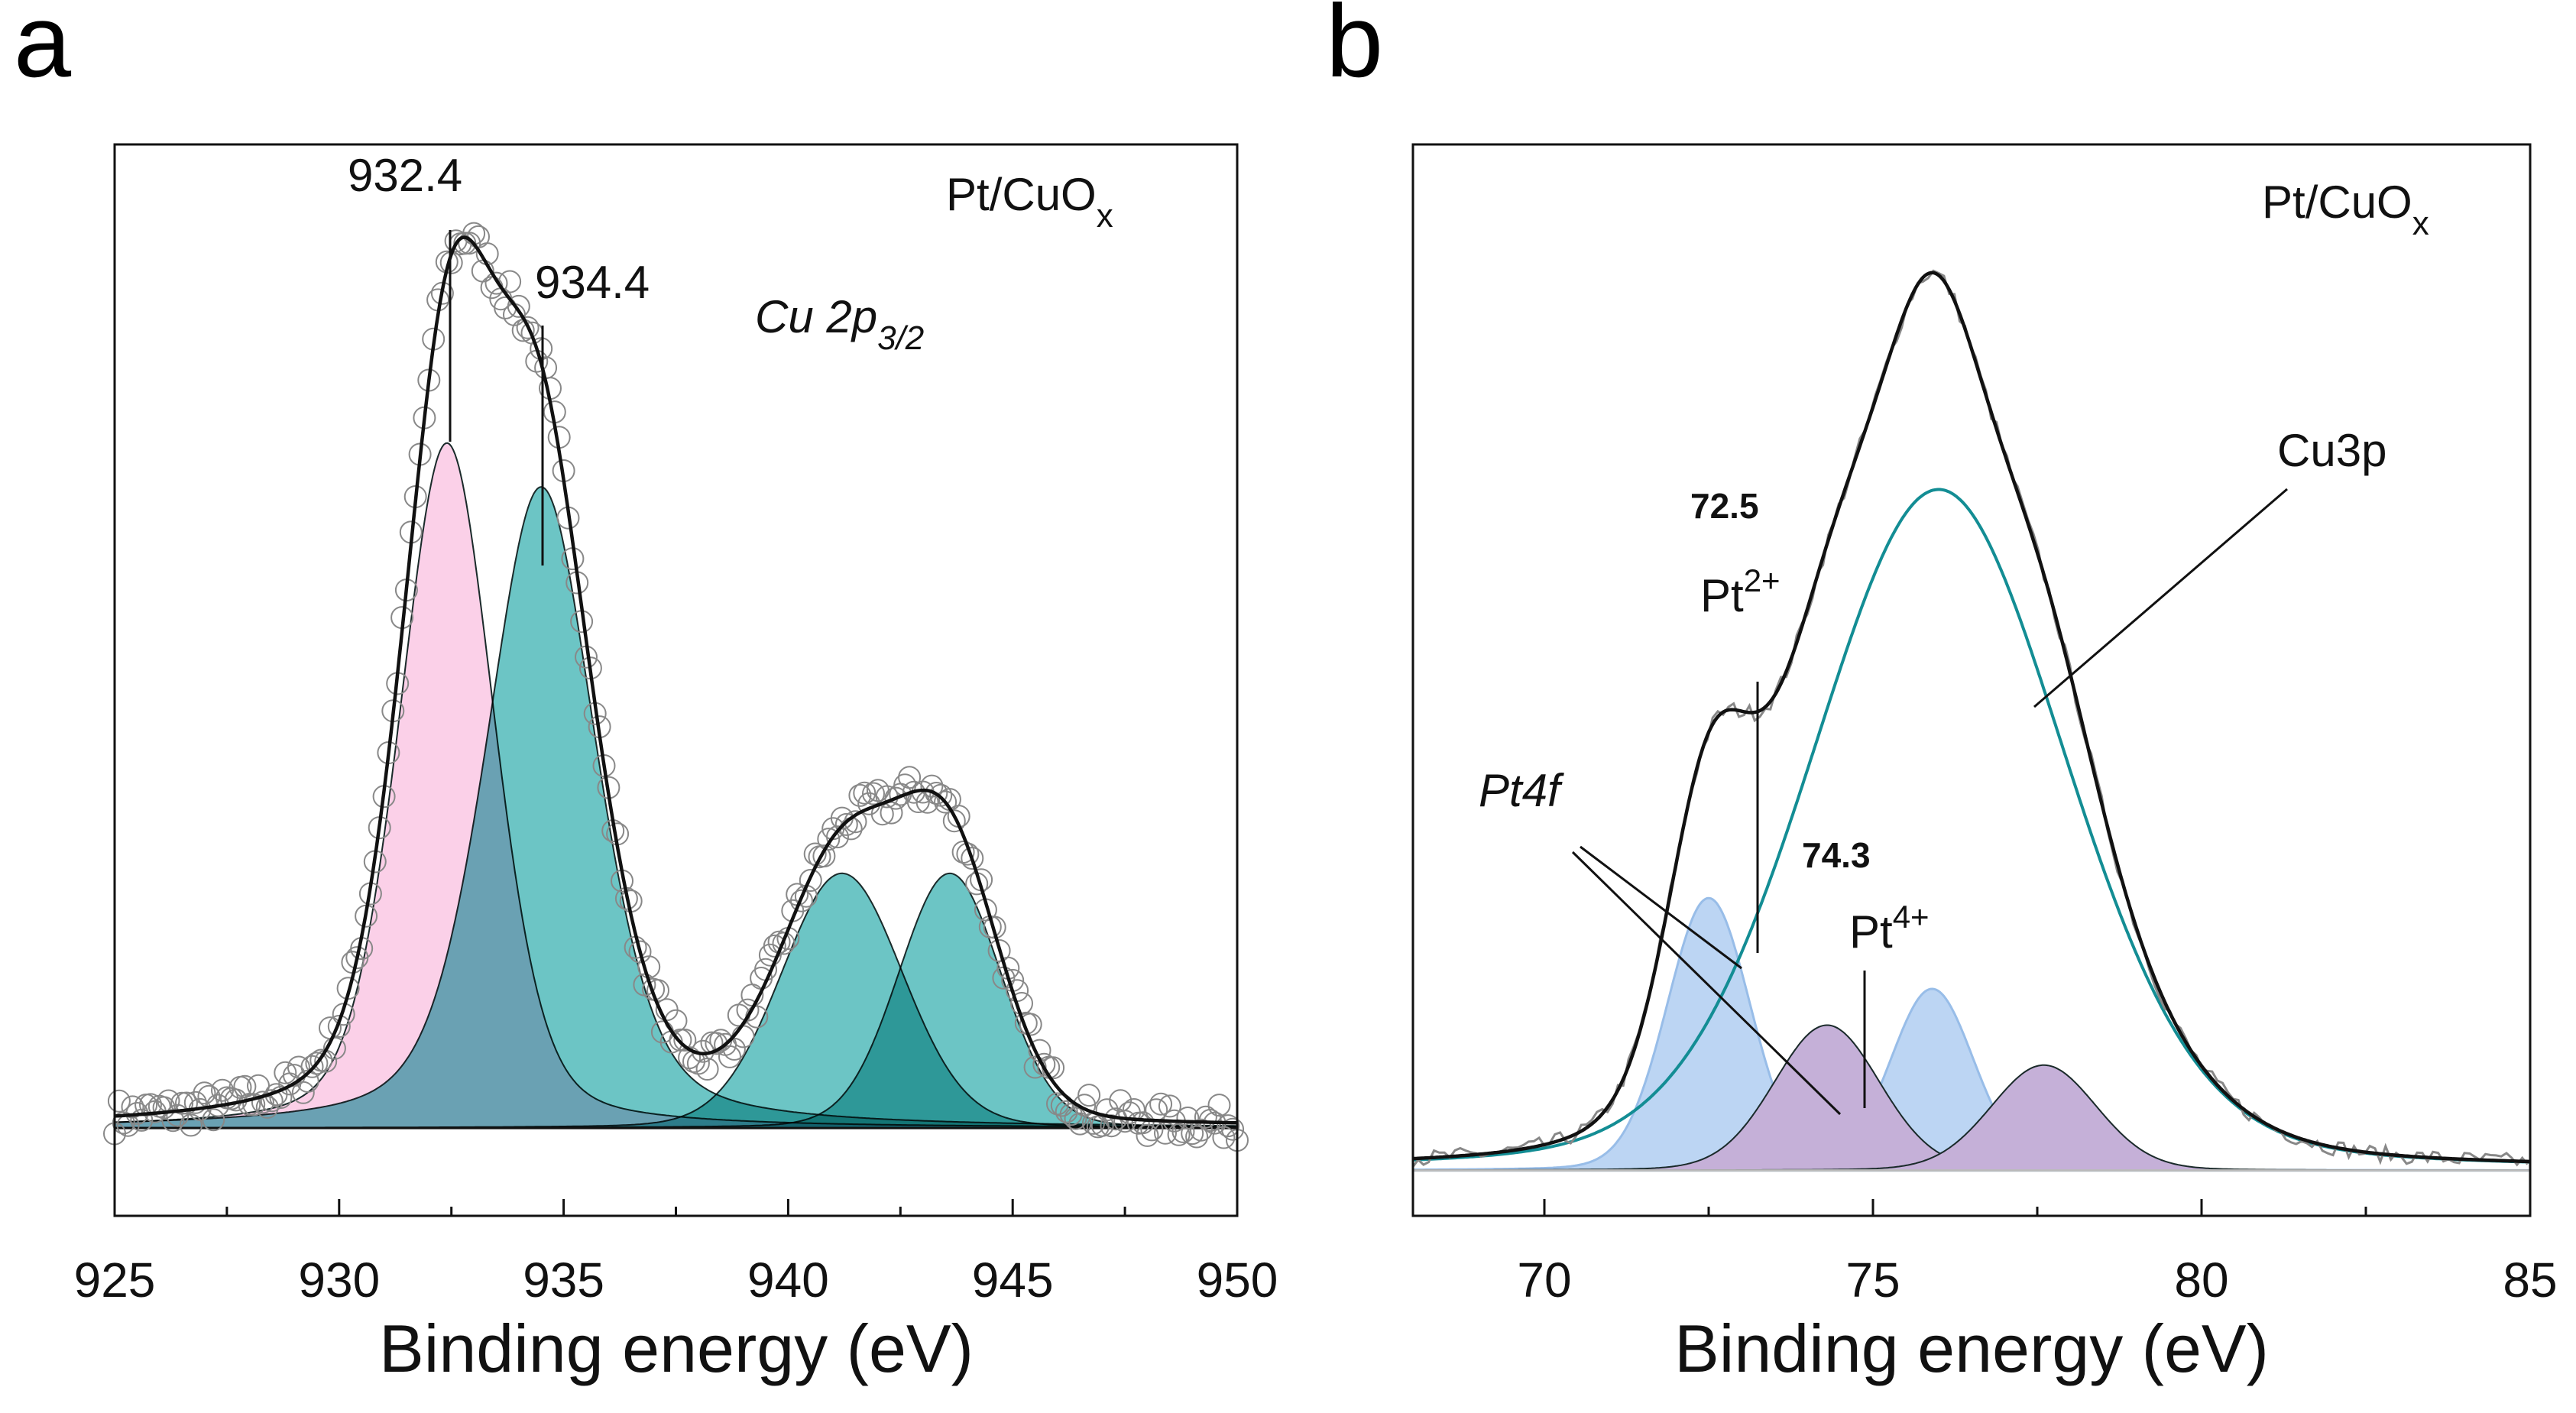  Describe the element at coordinates (676, 1348) in the screenshot. I see `x-axis-label-a: Binding energy (eV)` at that location.